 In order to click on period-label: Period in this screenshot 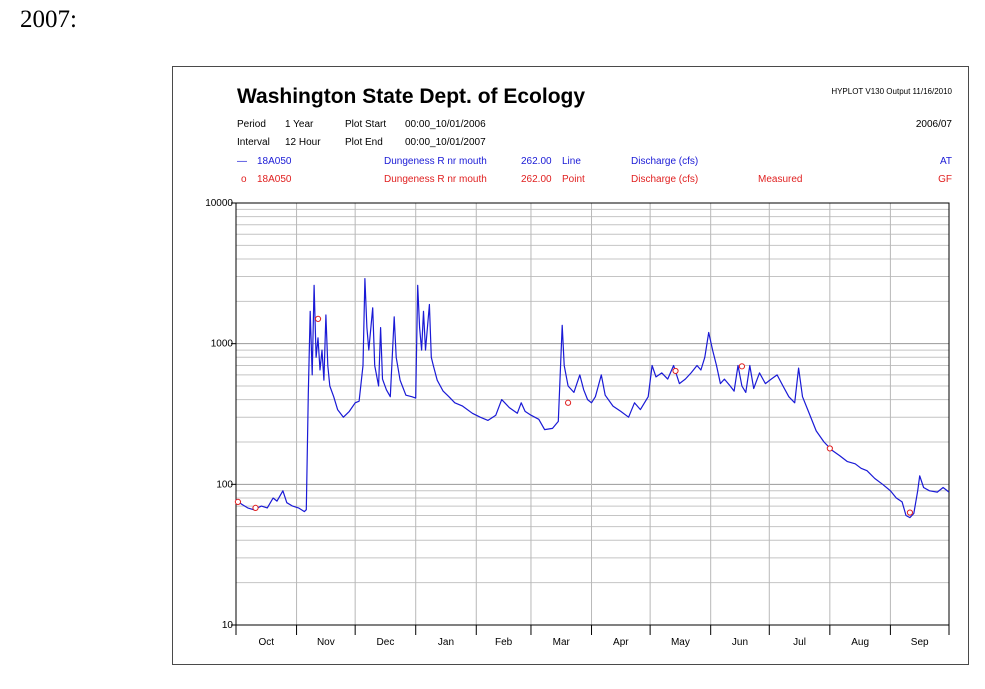, I will do `click(251, 124)`.